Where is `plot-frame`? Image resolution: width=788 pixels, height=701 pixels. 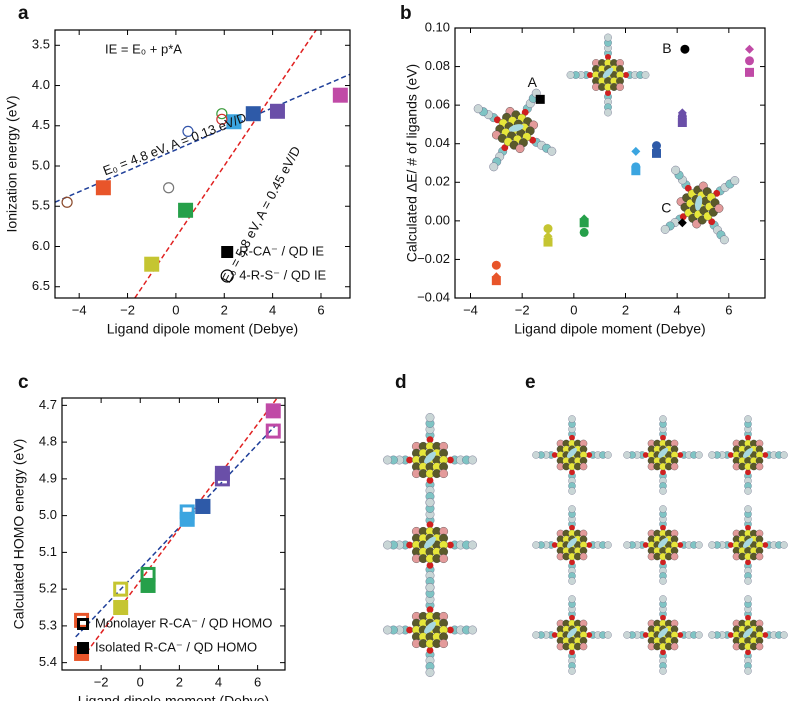 plot-frame is located at coordinates (202, 164).